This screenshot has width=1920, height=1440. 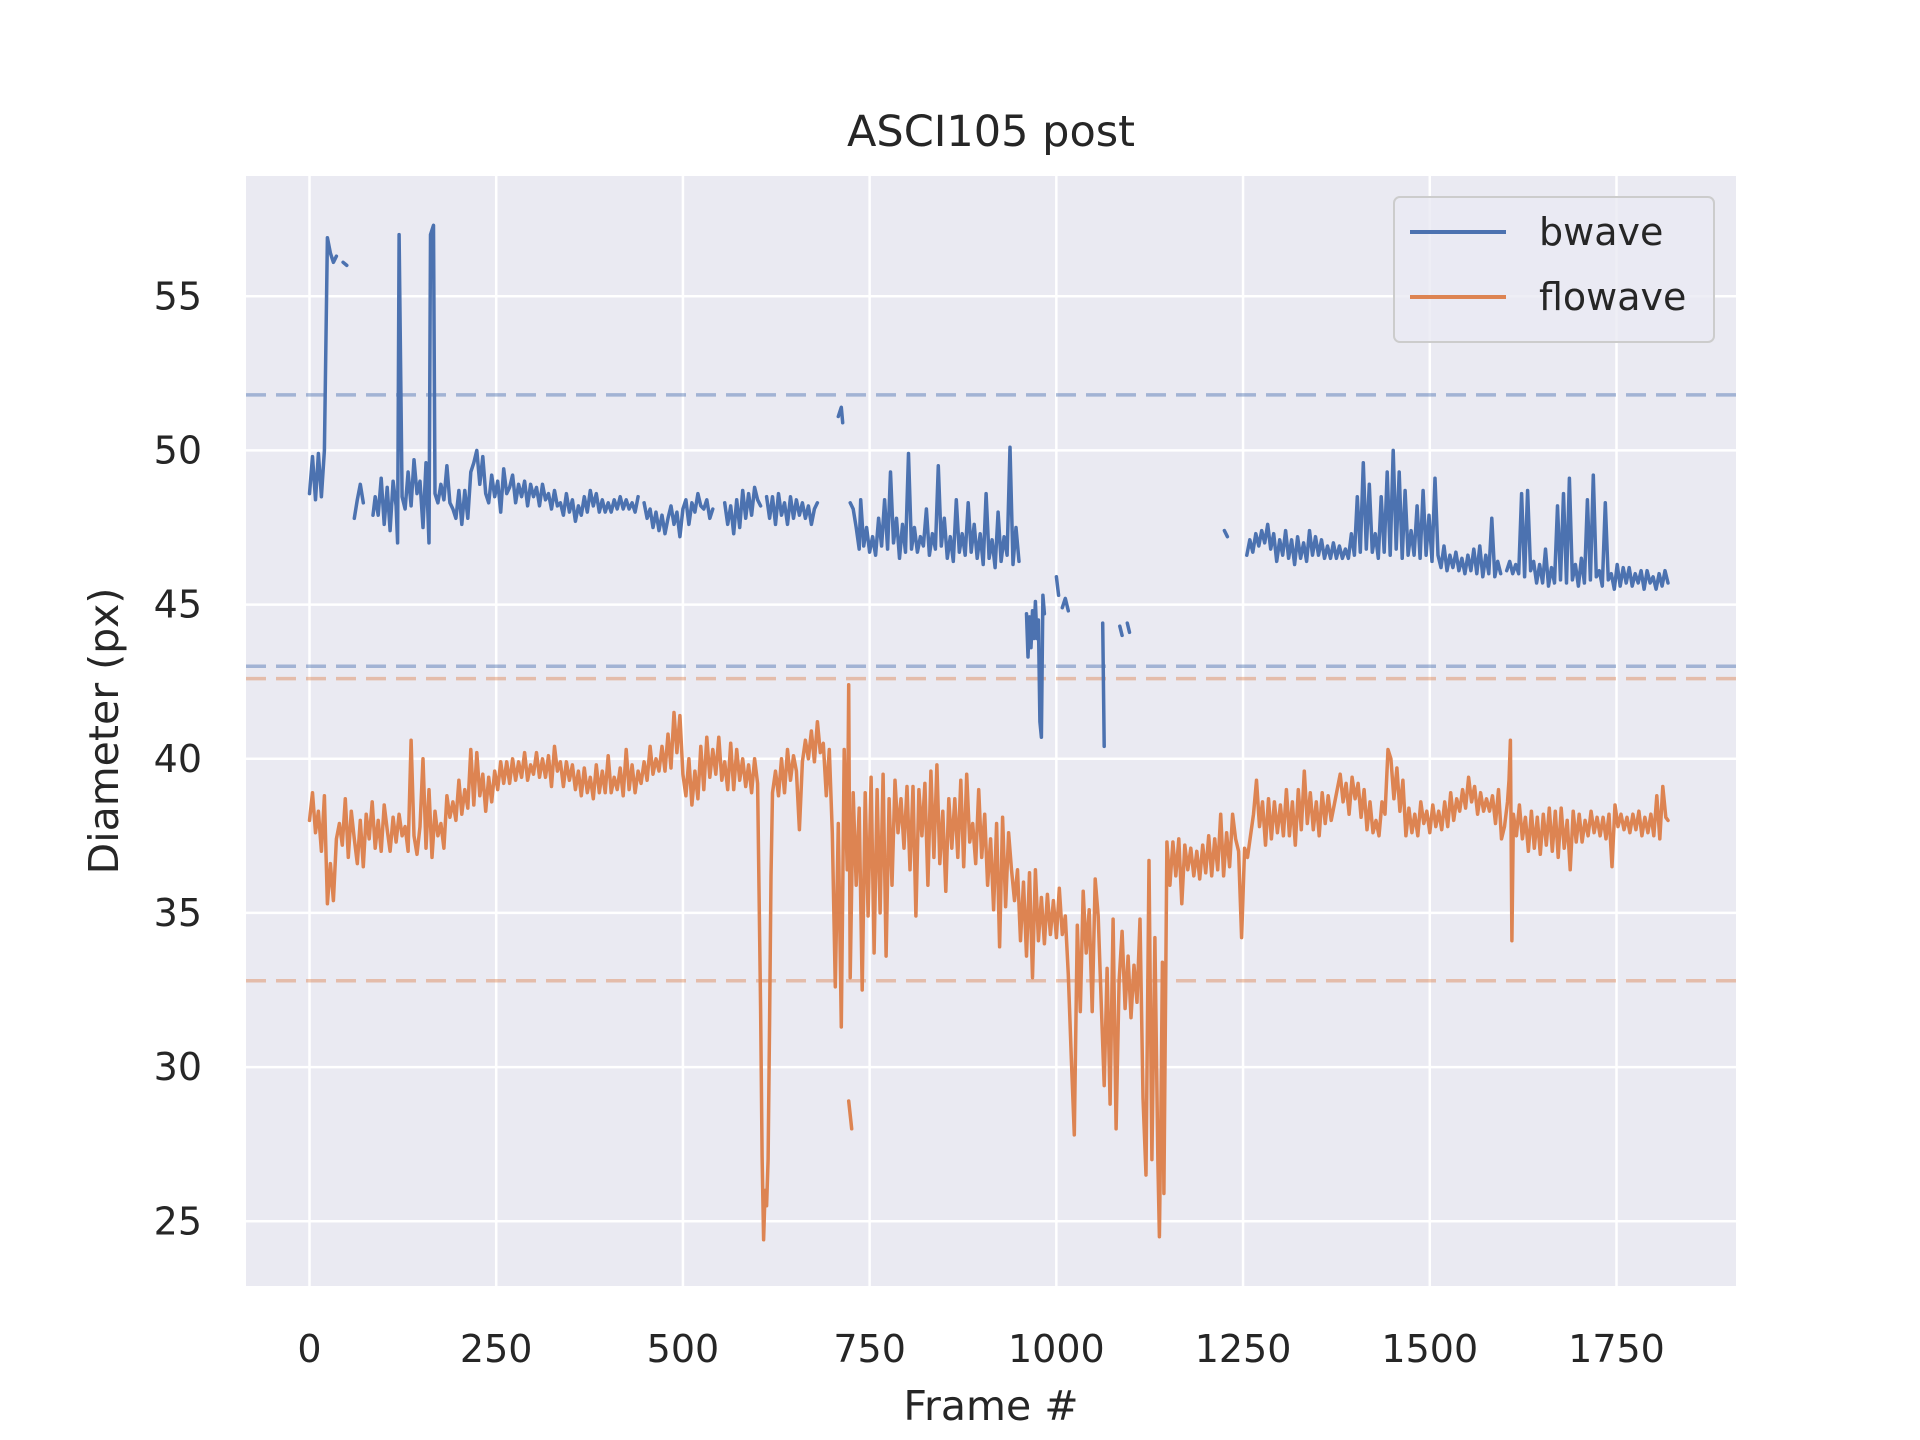 I want to click on y-tick-label: 30, so click(x=178, y=1067).